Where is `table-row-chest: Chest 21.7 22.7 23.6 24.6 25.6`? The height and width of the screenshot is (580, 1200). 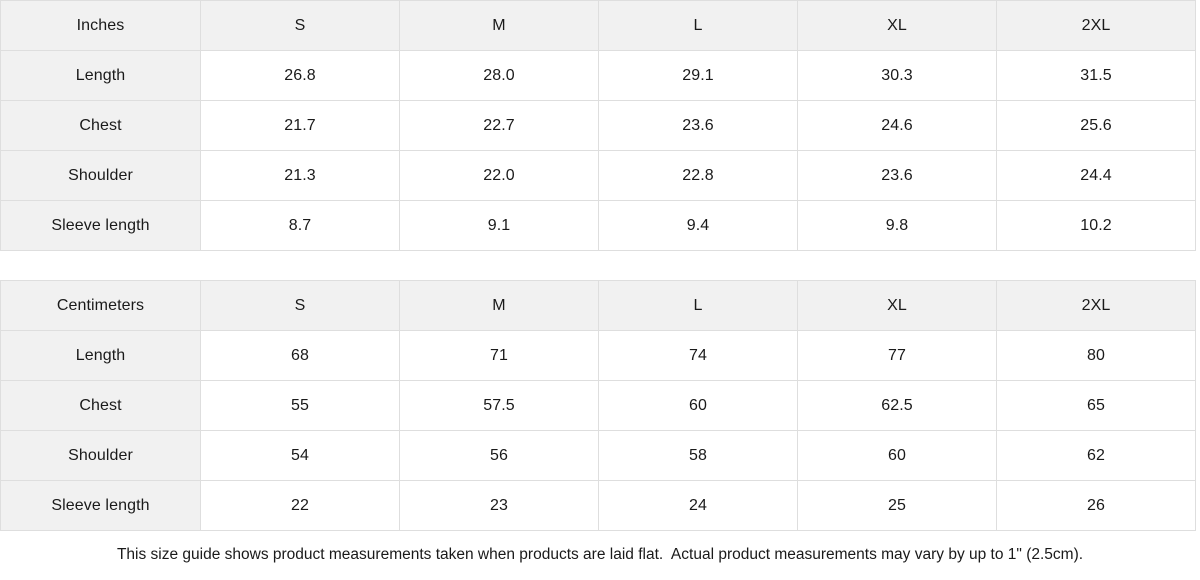 table-row-chest: Chest 21.7 22.7 23.6 24.6 25.6 is located at coordinates (598, 125).